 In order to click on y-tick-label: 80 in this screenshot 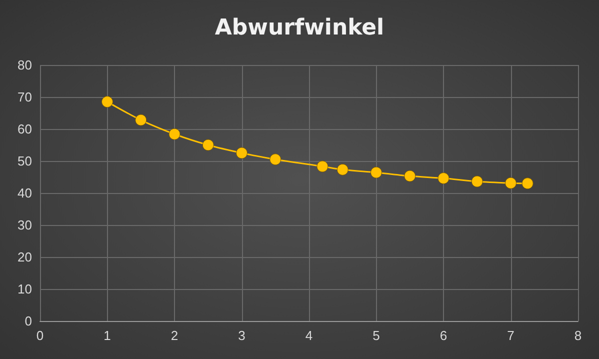, I will do `click(25, 65)`.